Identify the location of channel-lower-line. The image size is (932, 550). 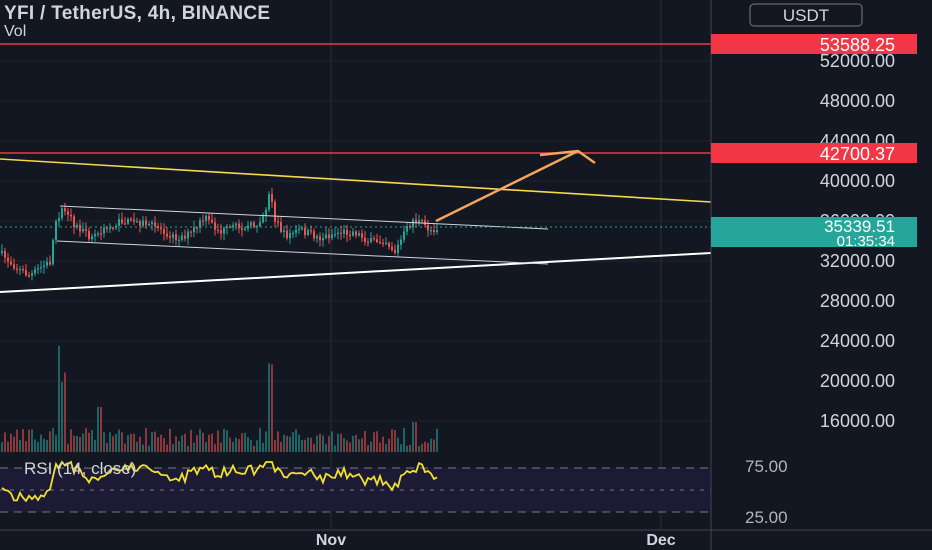
(302, 252).